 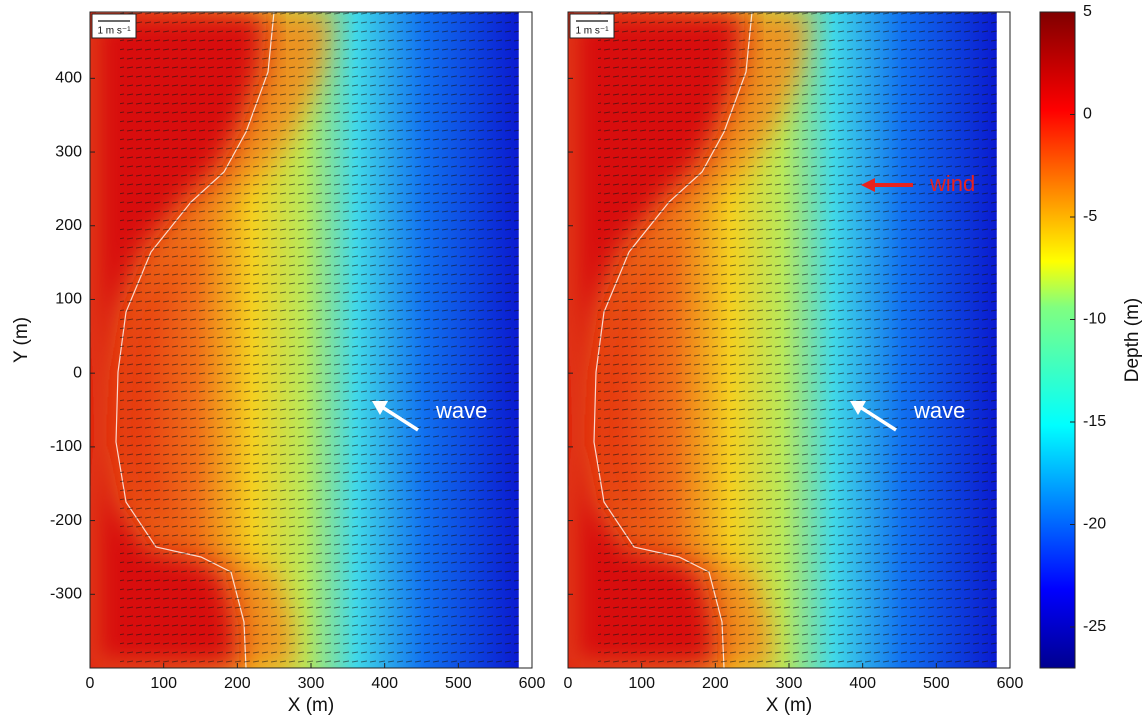 What do you see at coordinates (68, 78) in the screenshot?
I see `y-tick-label: 400` at bounding box center [68, 78].